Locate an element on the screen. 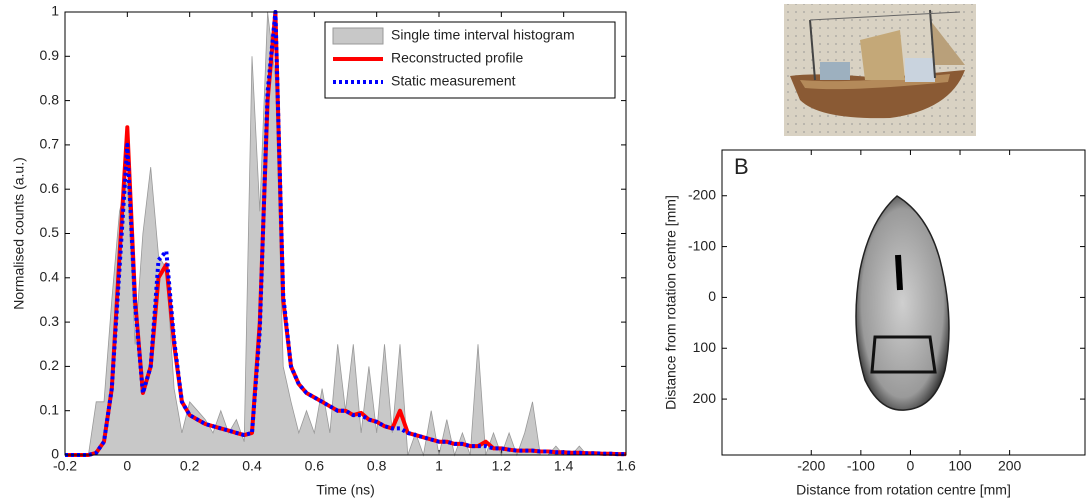 This screenshot has width=1086, height=501. x-tick-label: 0.6 is located at coordinates (315, 466).